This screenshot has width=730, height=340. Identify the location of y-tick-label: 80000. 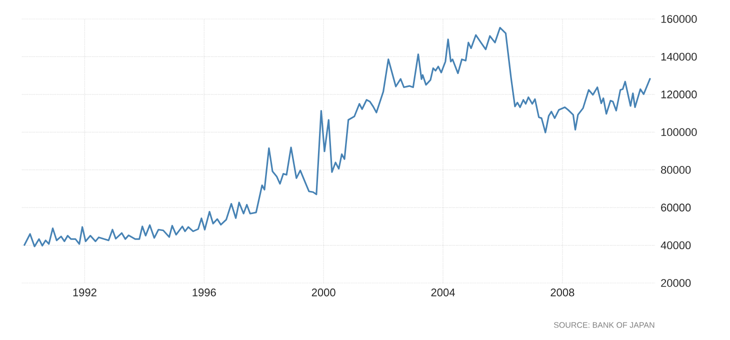
(676, 170).